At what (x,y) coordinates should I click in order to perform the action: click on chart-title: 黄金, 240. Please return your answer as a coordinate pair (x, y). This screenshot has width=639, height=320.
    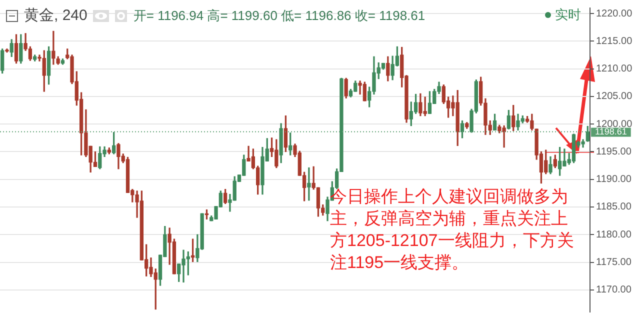
    Looking at the image, I should click on (56, 15).